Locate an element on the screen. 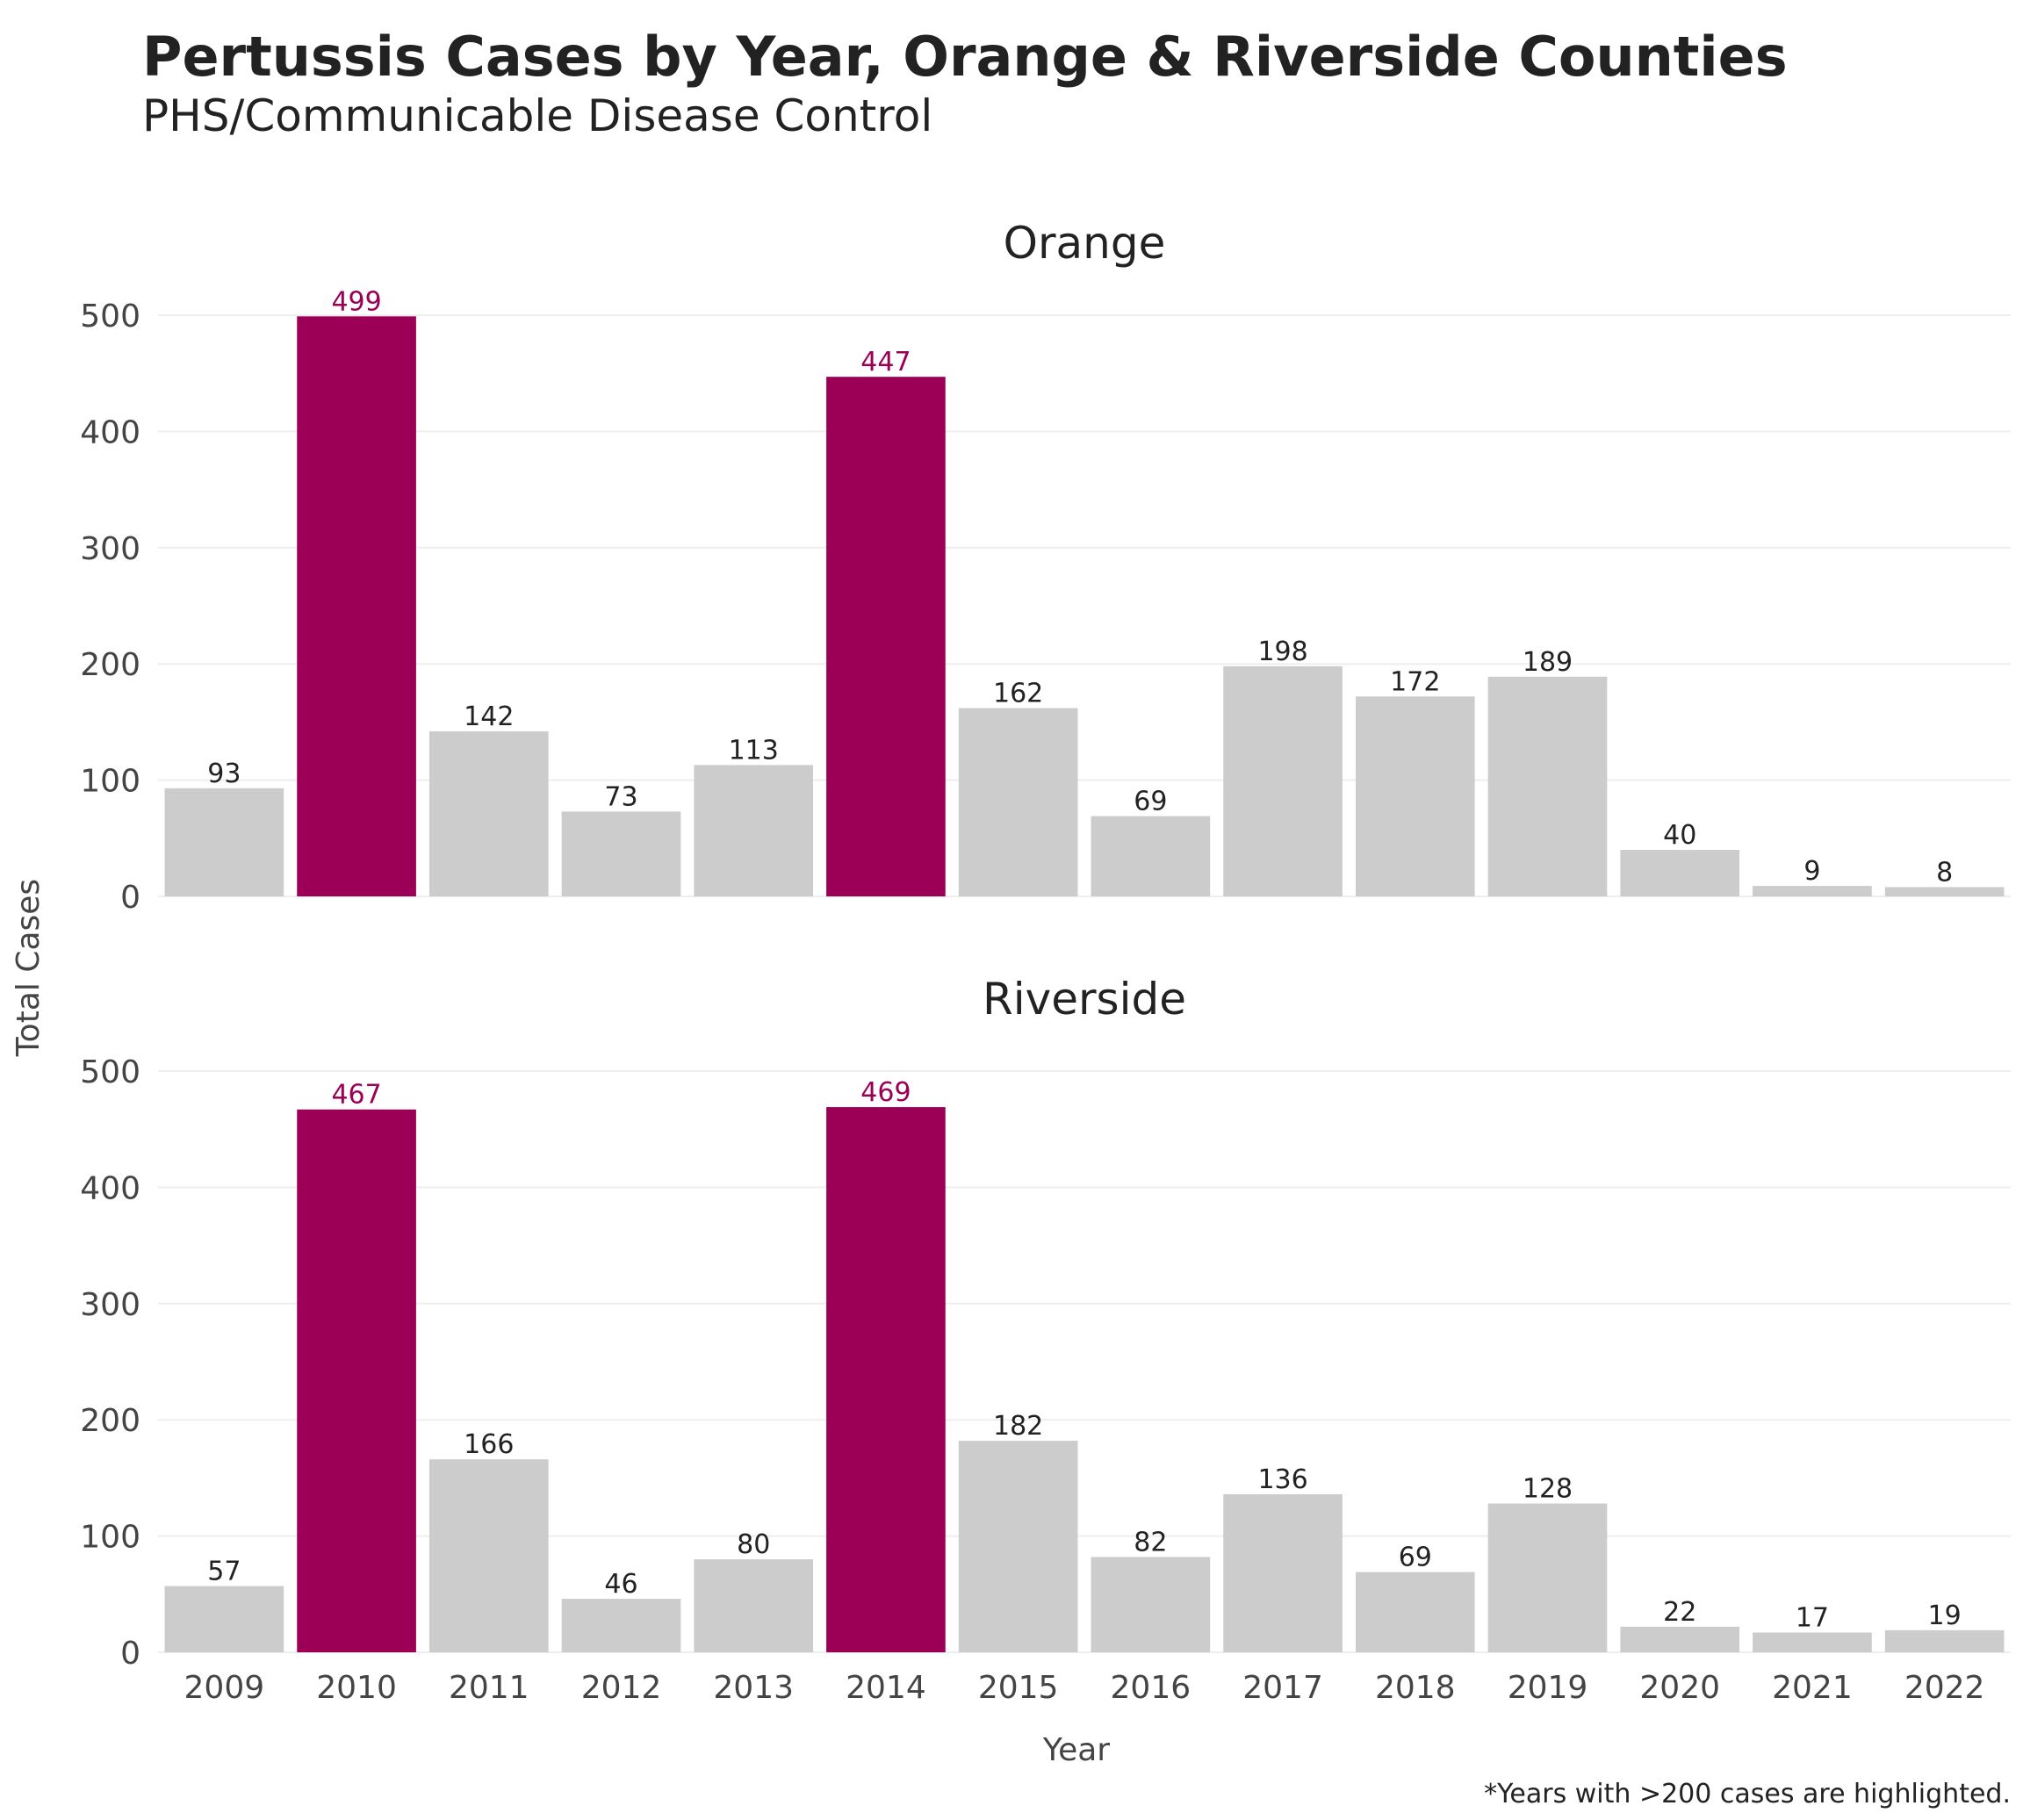 The height and width of the screenshot is (1820, 2023). data-label: 162 is located at coordinates (1018, 694).